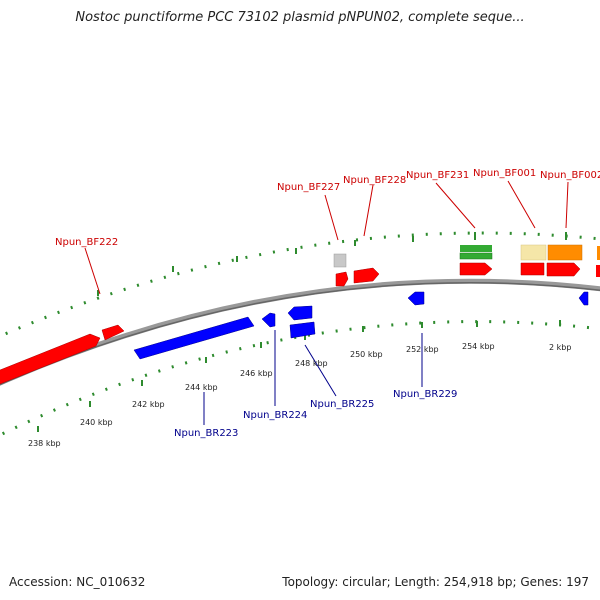  Describe the element at coordinates (268, 320) in the screenshot. I see `gene-npun-br224` at that location.